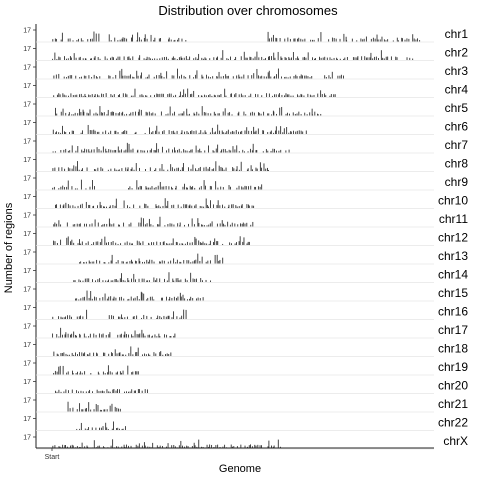 The width and height of the screenshot is (480, 480). What do you see at coordinates (245, 349) in the screenshot?
I see `panel-chr18: 17 chr18` at bounding box center [245, 349].